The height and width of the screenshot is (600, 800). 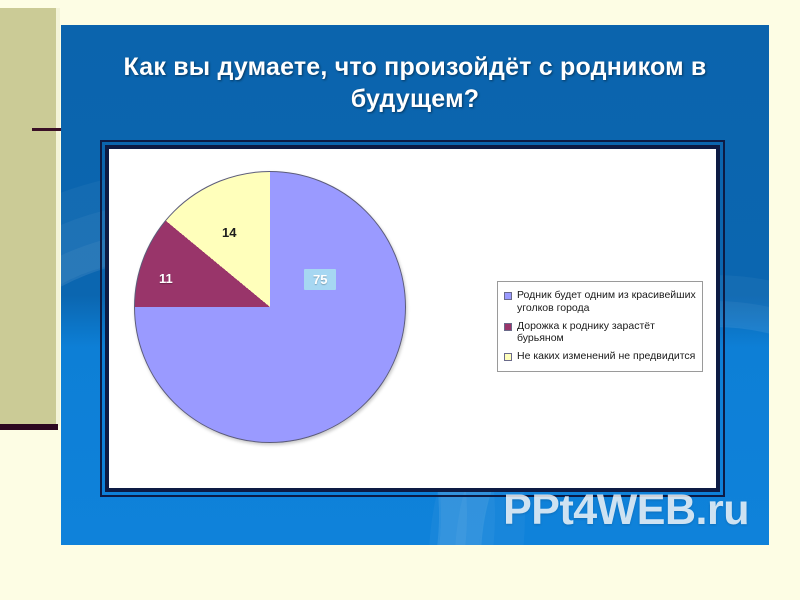 What do you see at coordinates (229, 232) in the screenshot?
I see `pie-label-slice-3: 14` at bounding box center [229, 232].